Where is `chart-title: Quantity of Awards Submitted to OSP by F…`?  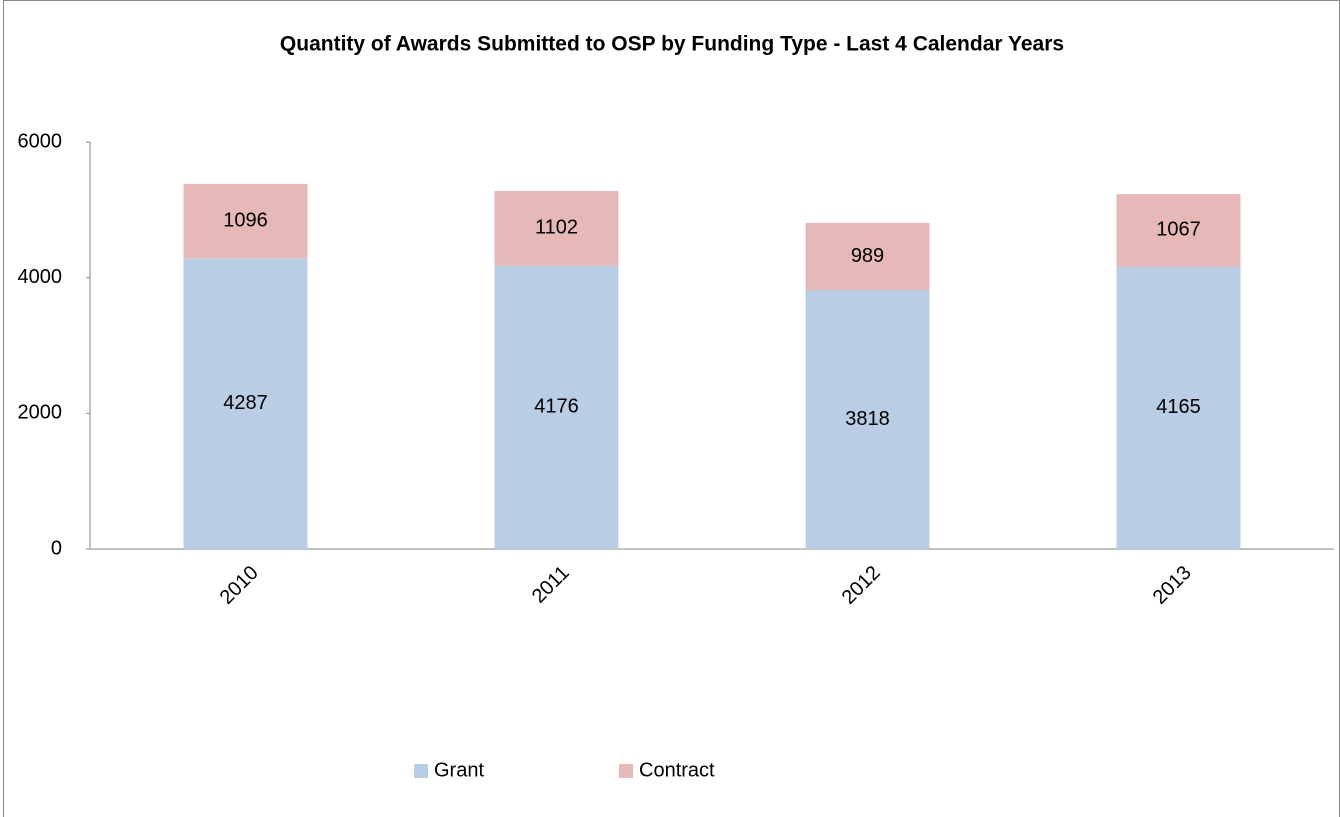
chart-title: Quantity of Awards Submitted to OSP by F… is located at coordinates (672, 44).